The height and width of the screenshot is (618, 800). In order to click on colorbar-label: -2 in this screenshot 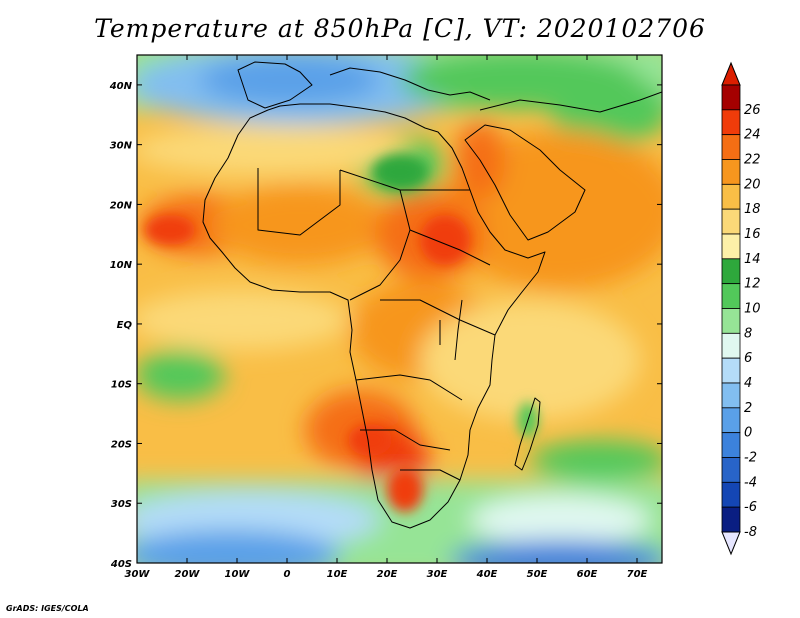, I will do `click(750, 458)`.